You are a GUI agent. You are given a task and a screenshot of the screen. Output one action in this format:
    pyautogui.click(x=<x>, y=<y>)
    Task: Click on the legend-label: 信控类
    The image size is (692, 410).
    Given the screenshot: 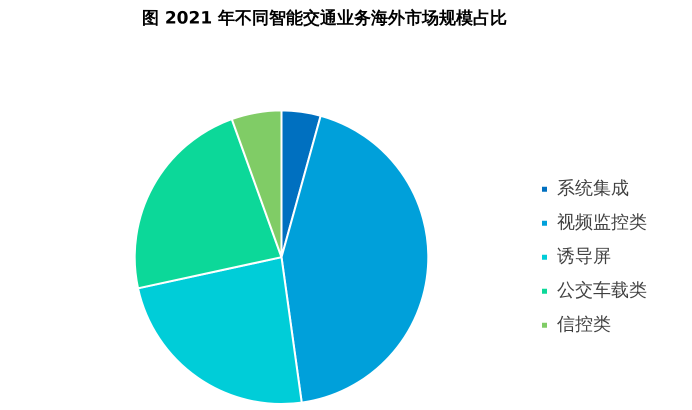 What is the action you would take?
    pyautogui.click(x=584, y=324)
    